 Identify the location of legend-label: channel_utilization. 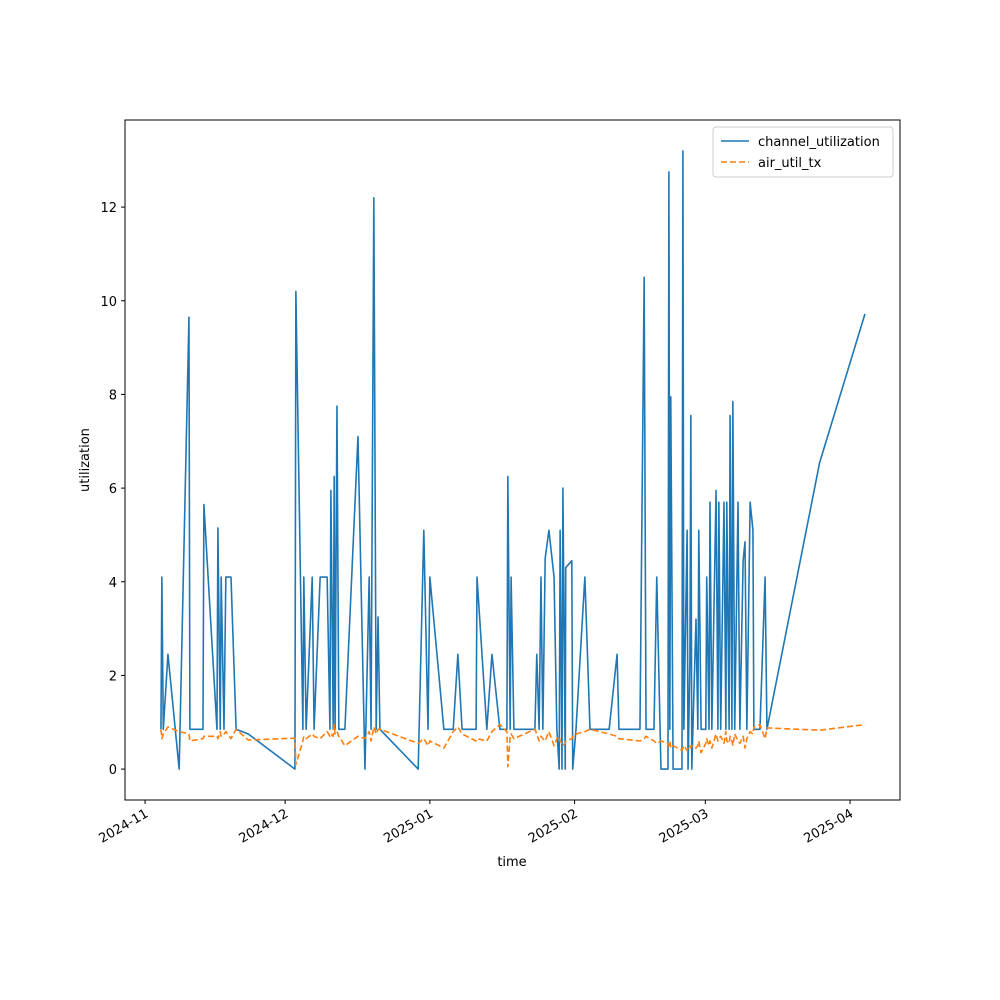
(819, 142).